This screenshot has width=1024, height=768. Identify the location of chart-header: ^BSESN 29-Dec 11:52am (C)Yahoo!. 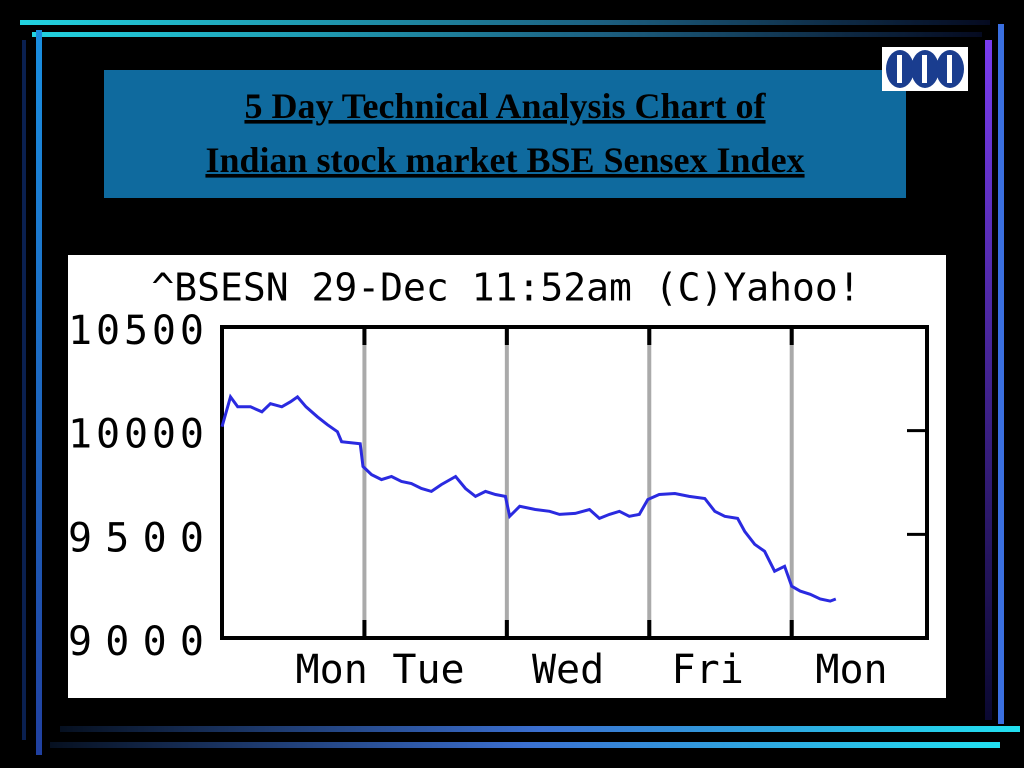
(505, 288).